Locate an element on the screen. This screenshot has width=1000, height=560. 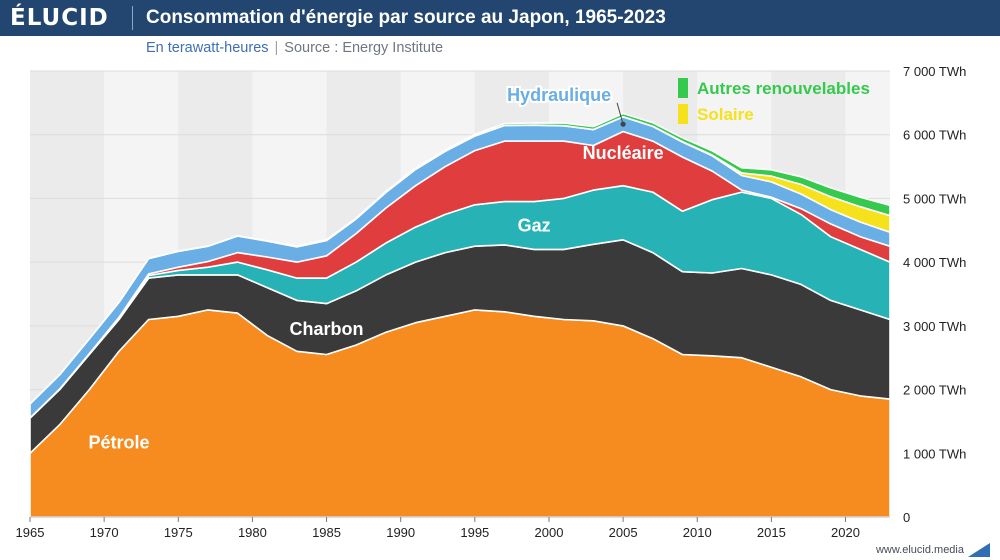
header-divider is located at coordinates (132, 18).